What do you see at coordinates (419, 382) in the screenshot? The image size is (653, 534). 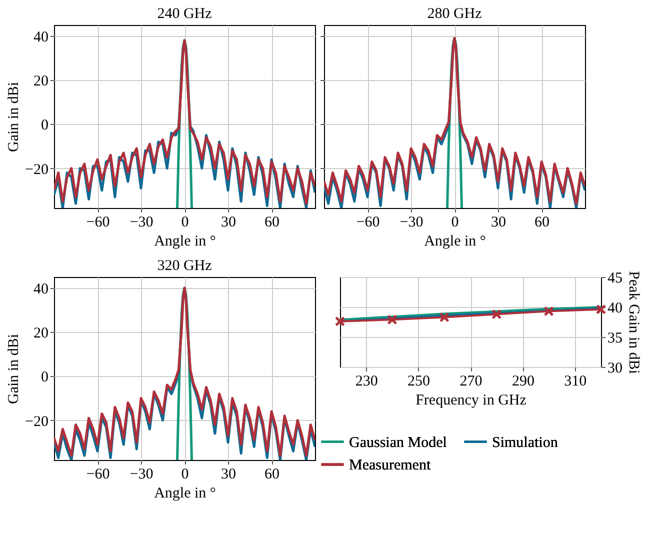 I see `x-tick-label: 250` at bounding box center [419, 382].